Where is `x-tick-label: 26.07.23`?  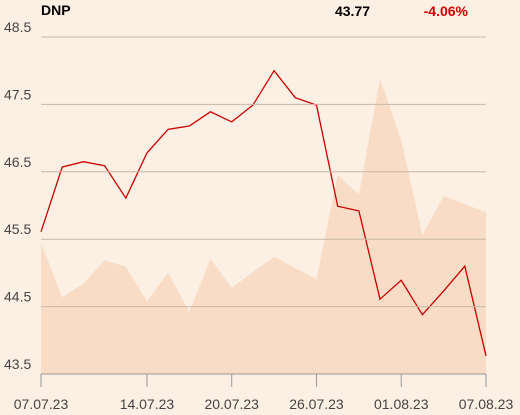
x-tick-label: 26.07.23 is located at coordinates (316, 404).